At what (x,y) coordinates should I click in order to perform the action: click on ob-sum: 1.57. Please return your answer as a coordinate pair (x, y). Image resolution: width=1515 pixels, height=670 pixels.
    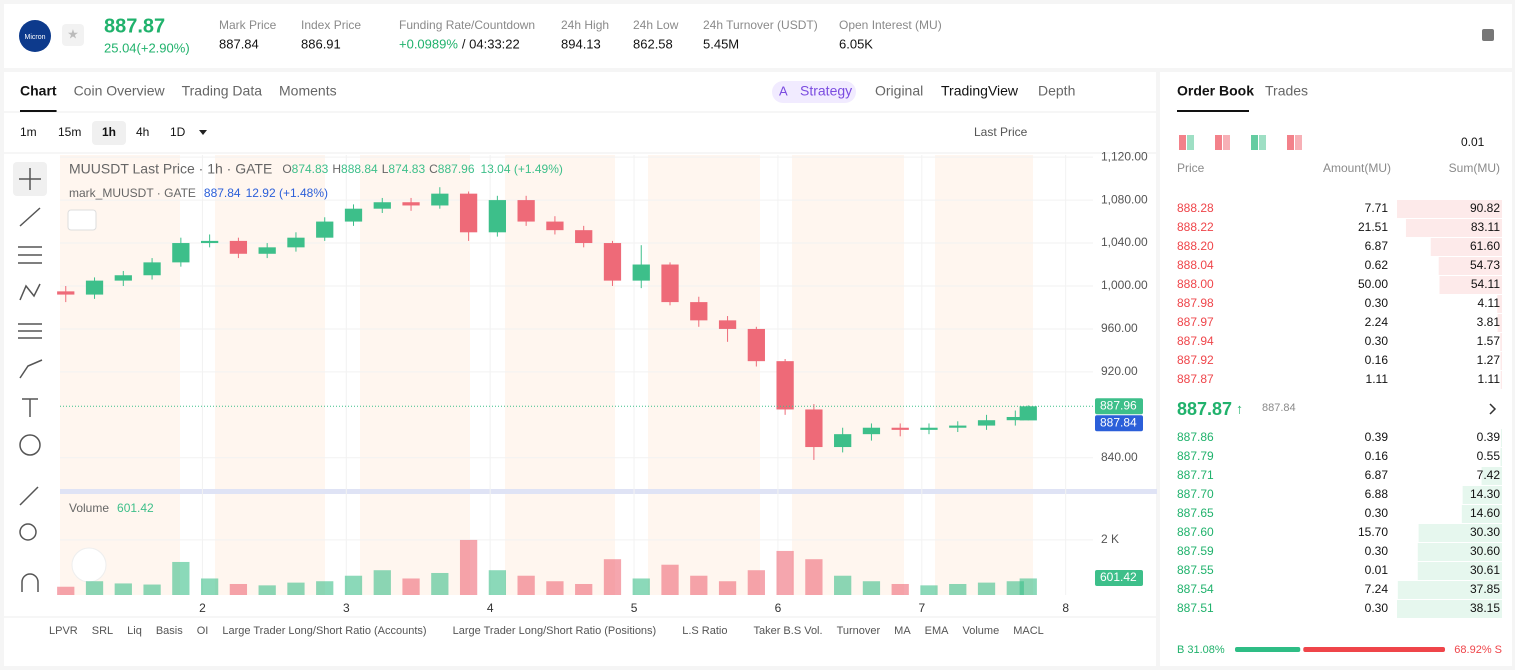
    Looking at the image, I should click on (1489, 341).